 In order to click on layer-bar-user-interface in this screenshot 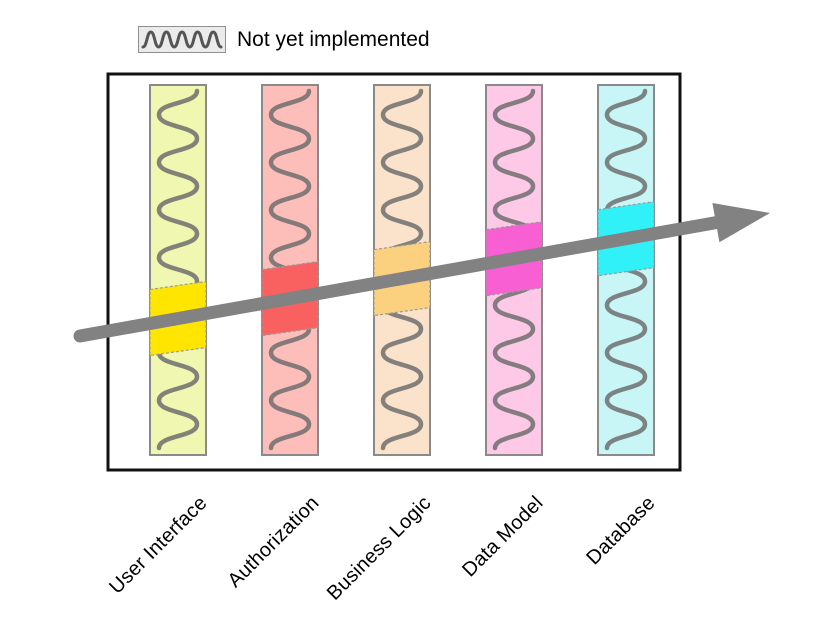, I will do `click(178, 270)`.